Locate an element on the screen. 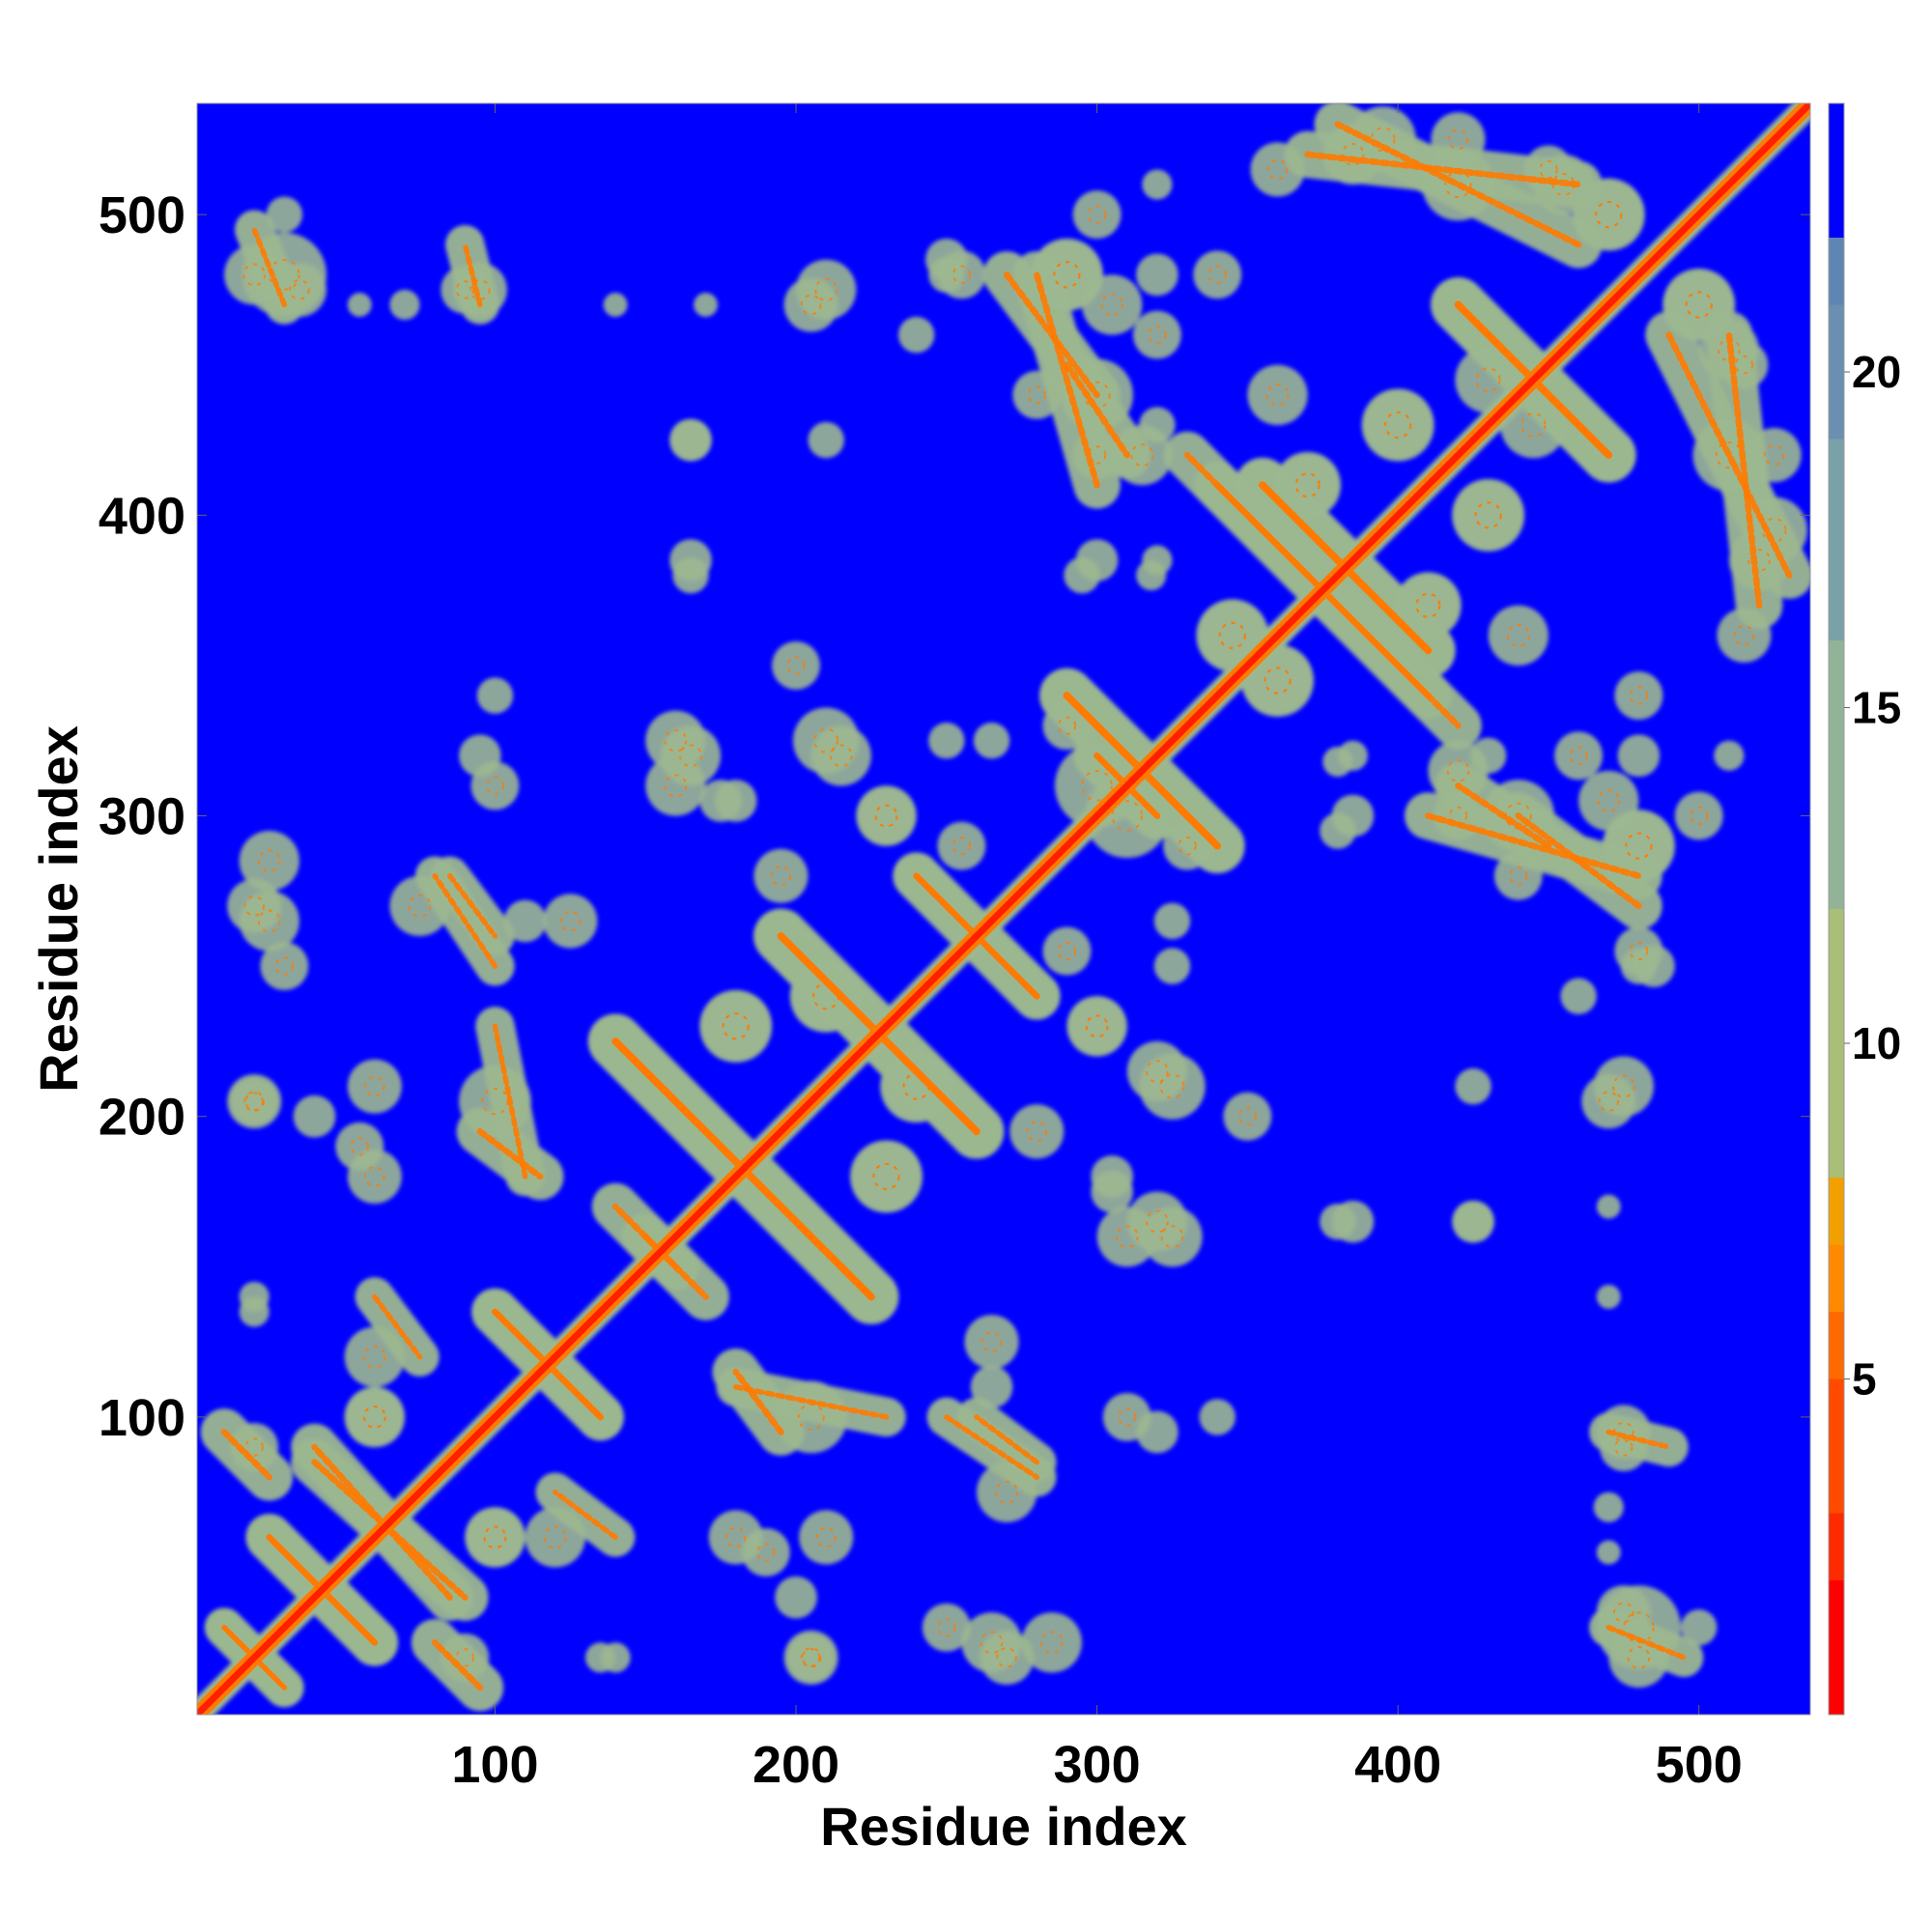  colorbar-tick-label: 20 is located at coordinates (1876, 372).